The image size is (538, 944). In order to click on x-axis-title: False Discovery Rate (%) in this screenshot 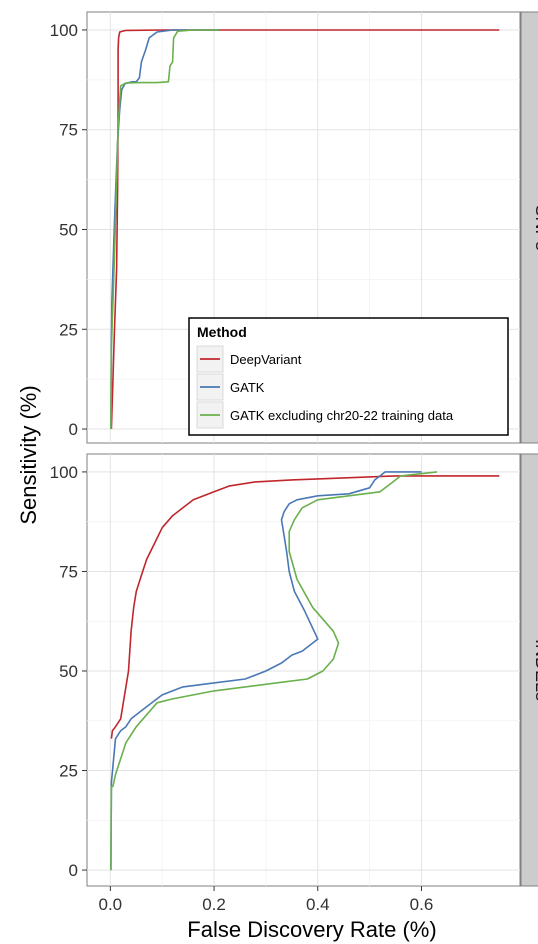, I will do `click(311, 929)`.